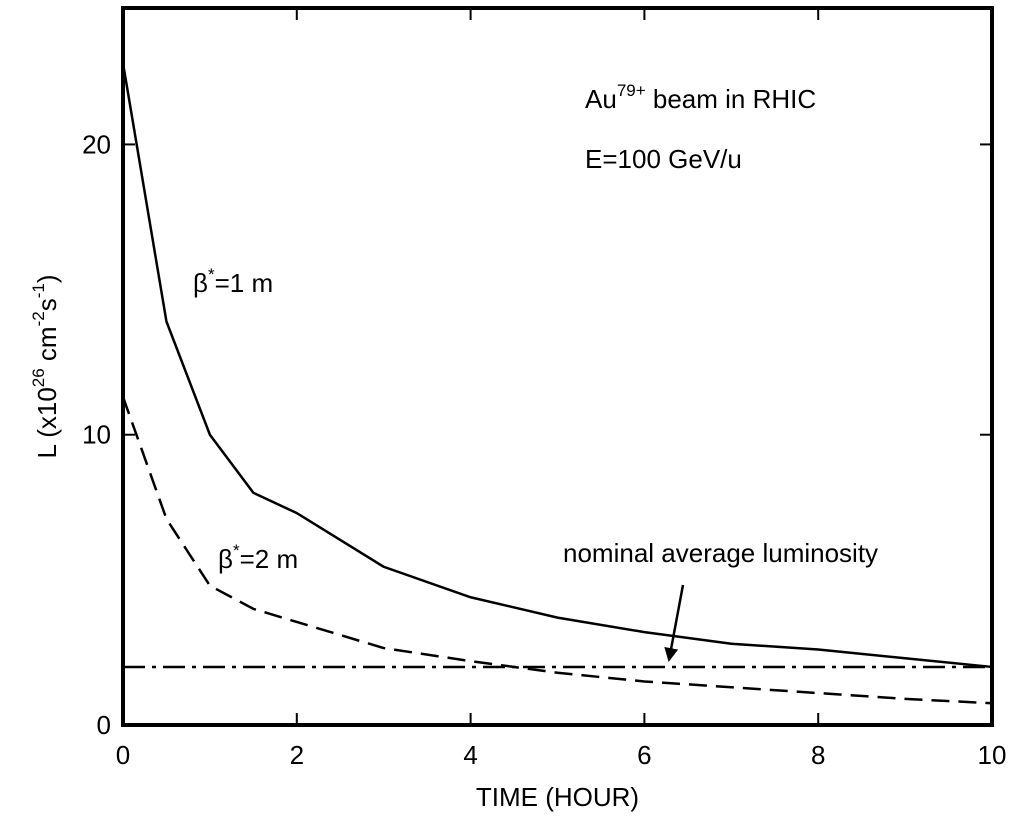 The height and width of the screenshot is (822, 1016). What do you see at coordinates (297, 755) in the screenshot?
I see `x-tick-label: 2` at bounding box center [297, 755].